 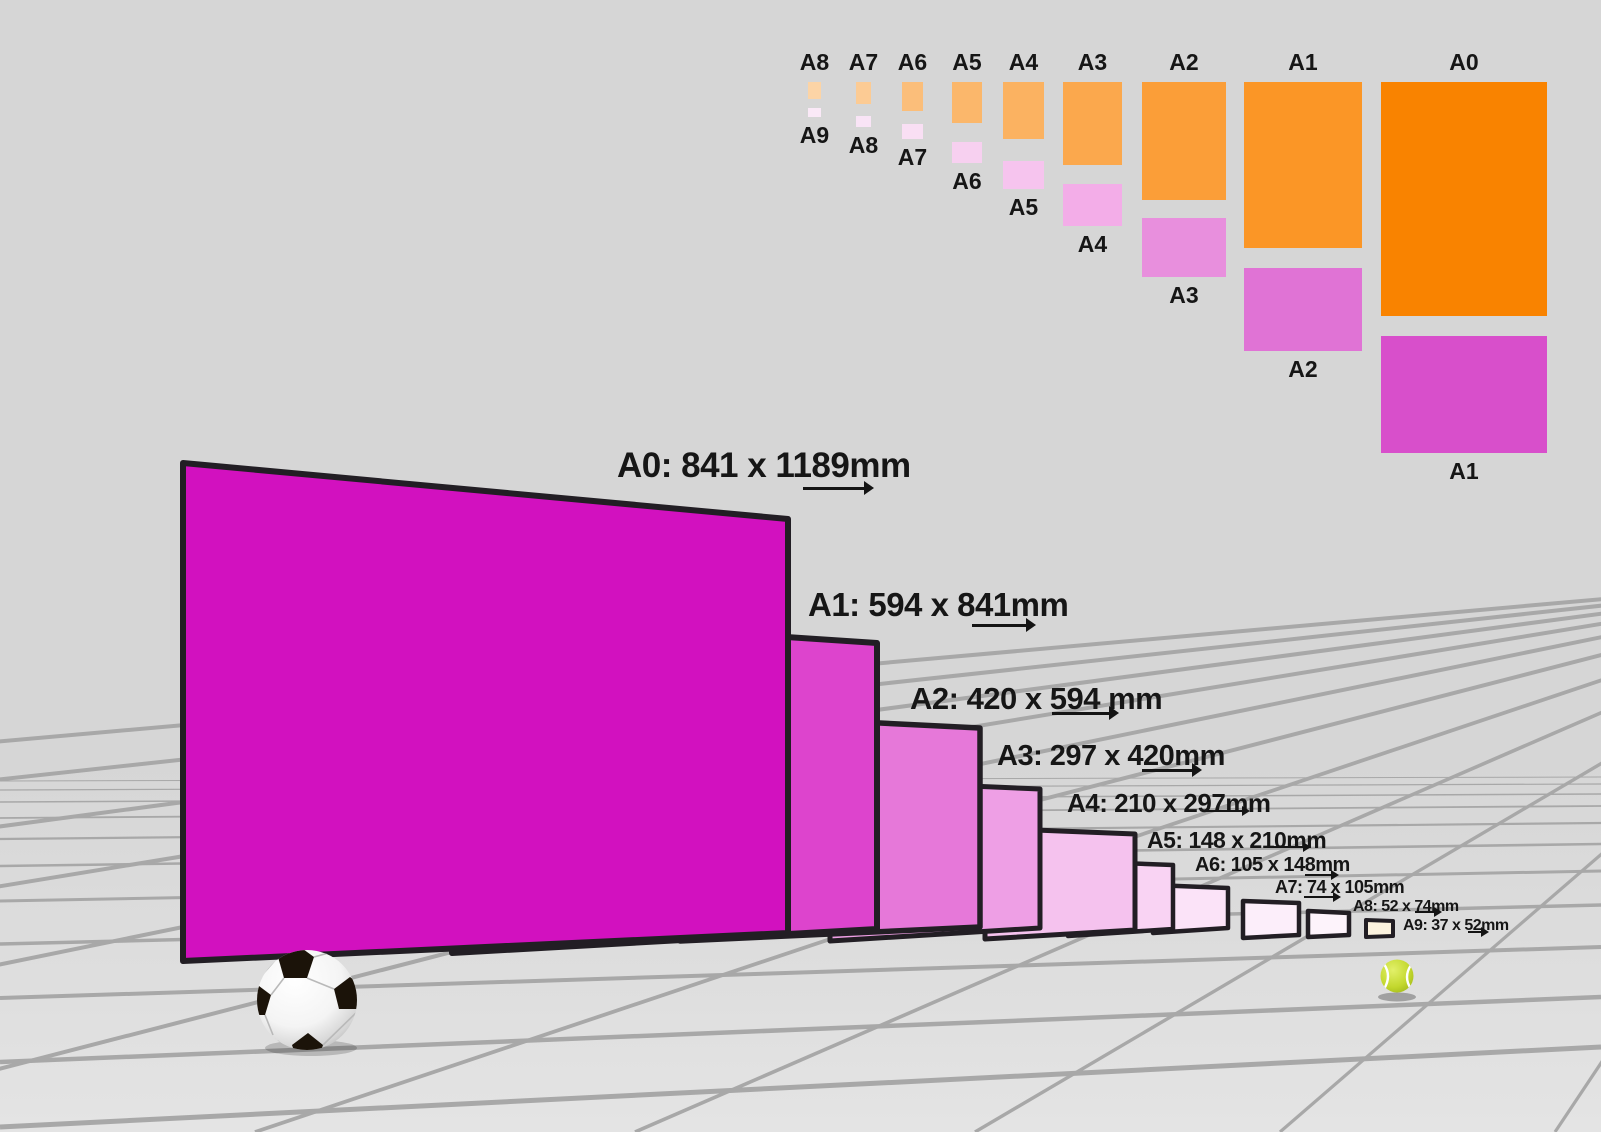 What do you see at coordinates (1340, 887) in the screenshot?
I see `a7-size-label: A7: 74 x 105mm` at bounding box center [1340, 887].